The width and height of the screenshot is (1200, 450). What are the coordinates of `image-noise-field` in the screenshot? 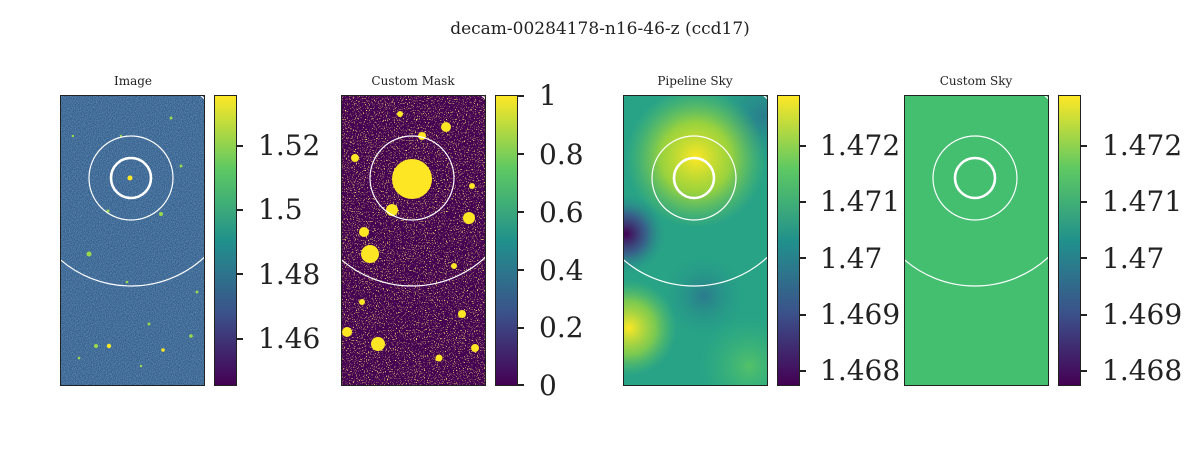 It's located at (132, 240).